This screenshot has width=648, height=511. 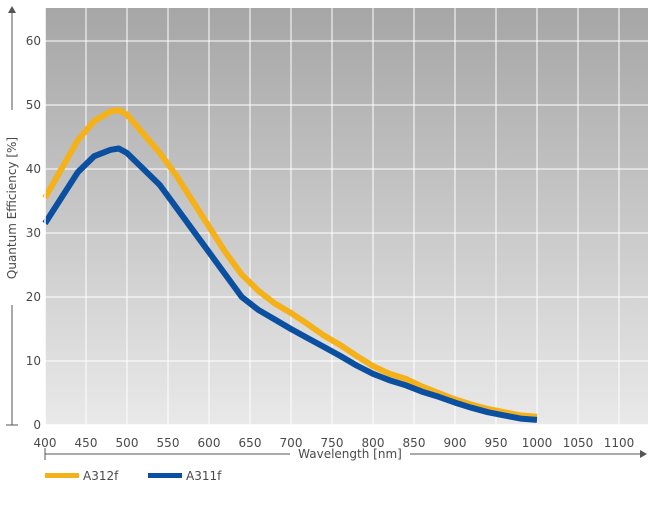 What do you see at coordinates (619, 443) in the screenshot?
I see `x-tick-label: 1100` at bounding box center [619, 443].